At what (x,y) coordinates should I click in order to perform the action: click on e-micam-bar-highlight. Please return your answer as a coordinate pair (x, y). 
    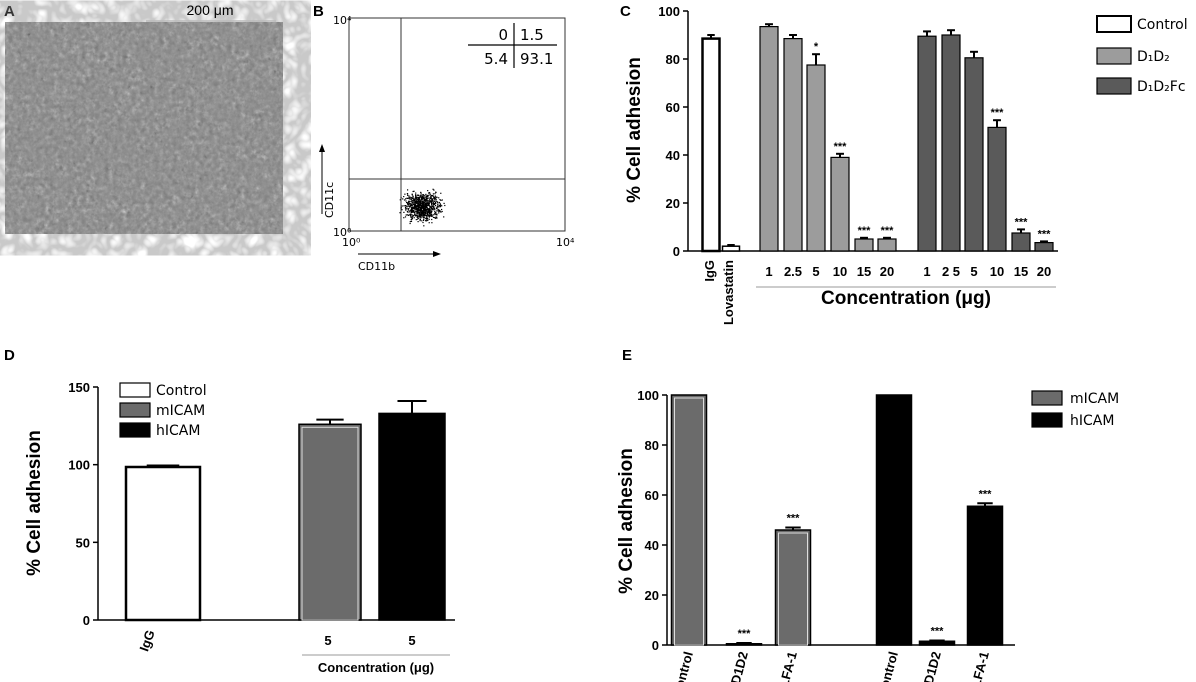
    Looking at the image, I should click on (689, 521).